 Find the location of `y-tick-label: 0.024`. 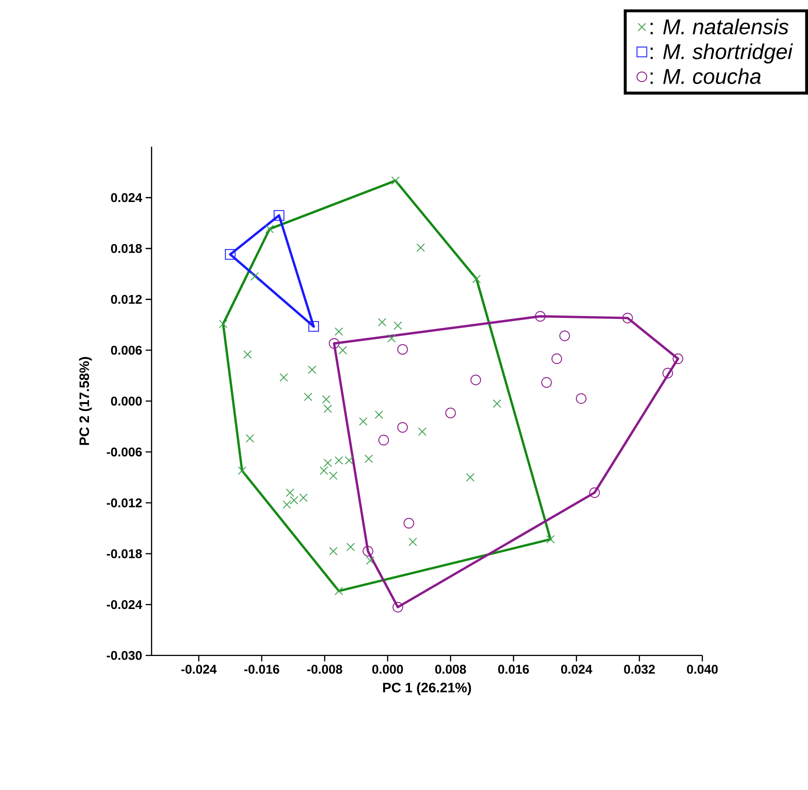

y-tick-label: 0.024 is located at coordinates (126, 197).